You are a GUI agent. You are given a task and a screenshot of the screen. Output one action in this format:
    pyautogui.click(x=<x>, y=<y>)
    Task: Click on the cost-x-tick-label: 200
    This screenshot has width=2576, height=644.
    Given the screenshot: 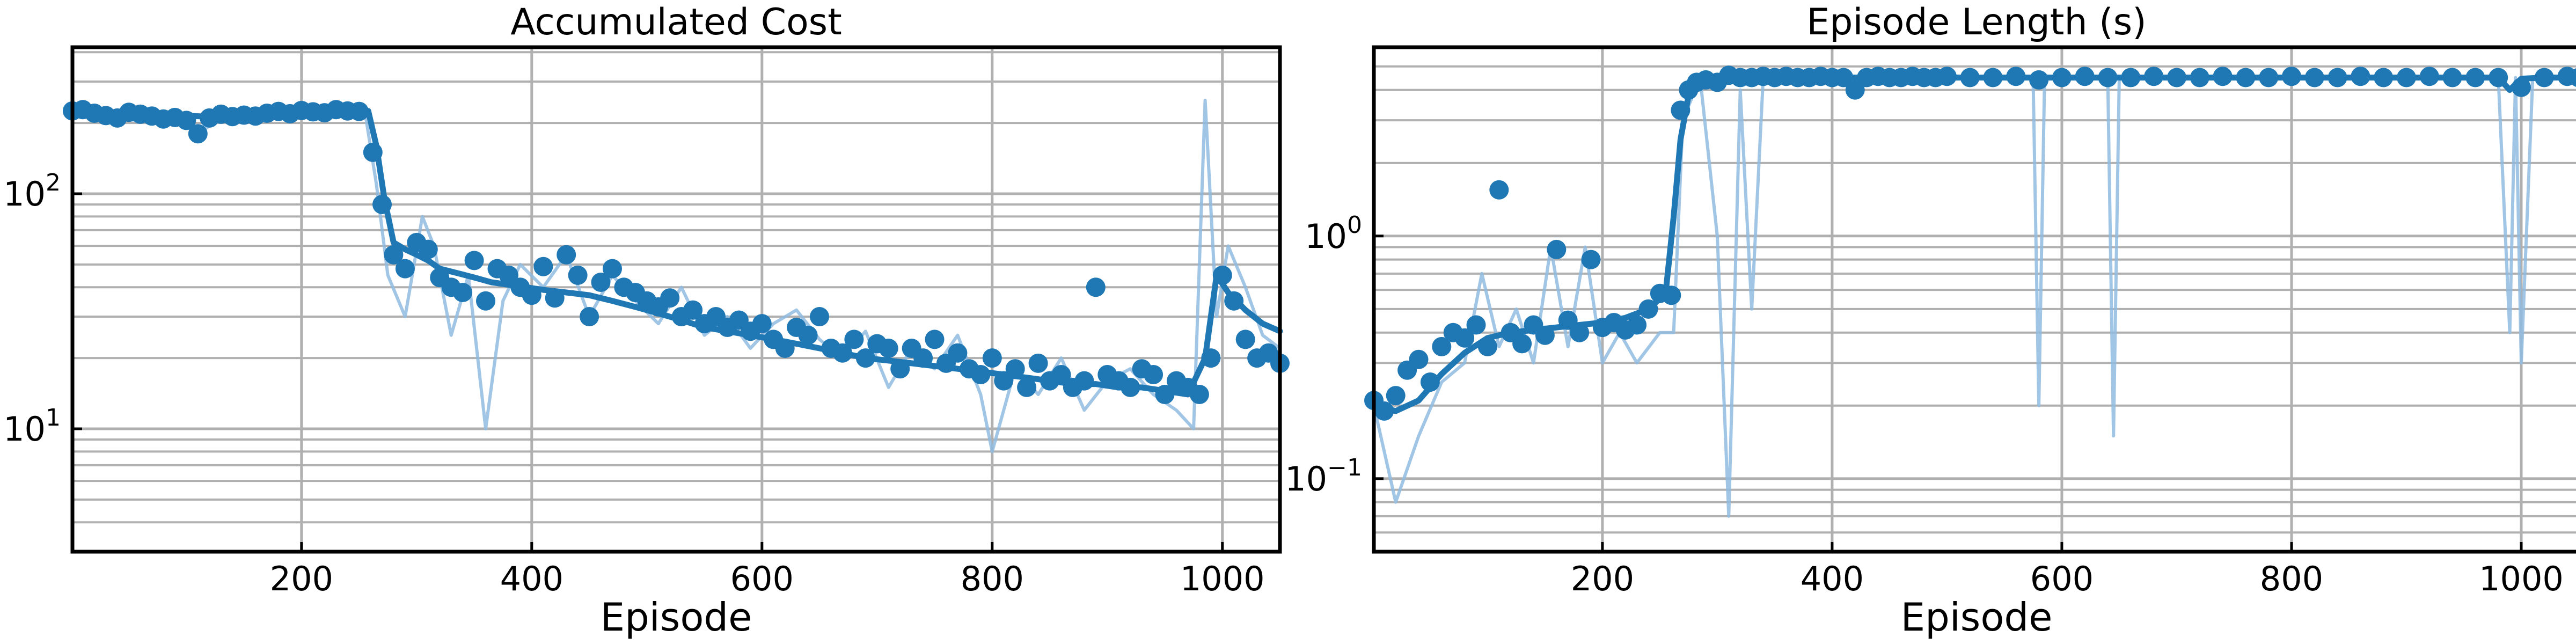 What is the action you would take?
    pyautogui.click(x=301, y=578)
    